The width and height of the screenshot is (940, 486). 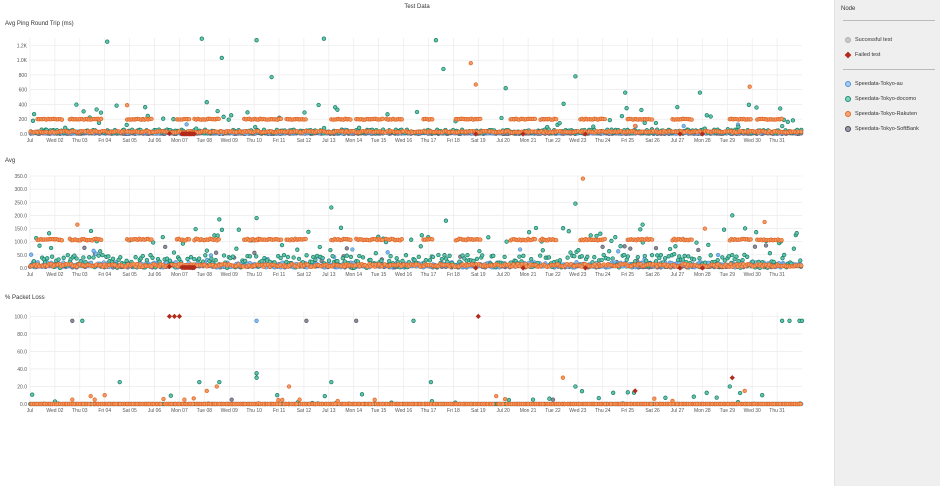 What do you see at coordinates (205, 141) in the screenshot?
I see `x-tick-label: Tue 08` at bounding box center [205, 141].